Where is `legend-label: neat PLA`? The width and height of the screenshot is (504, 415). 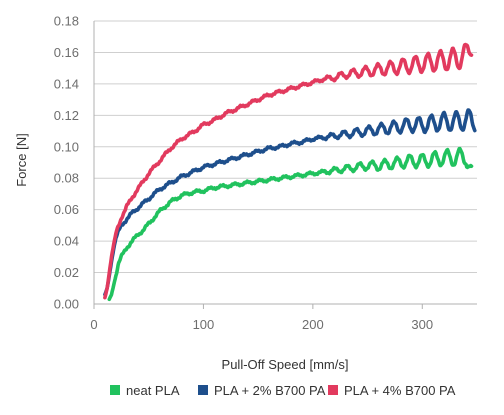
legend-label: neat PLA is located at coordinates (153, 390).